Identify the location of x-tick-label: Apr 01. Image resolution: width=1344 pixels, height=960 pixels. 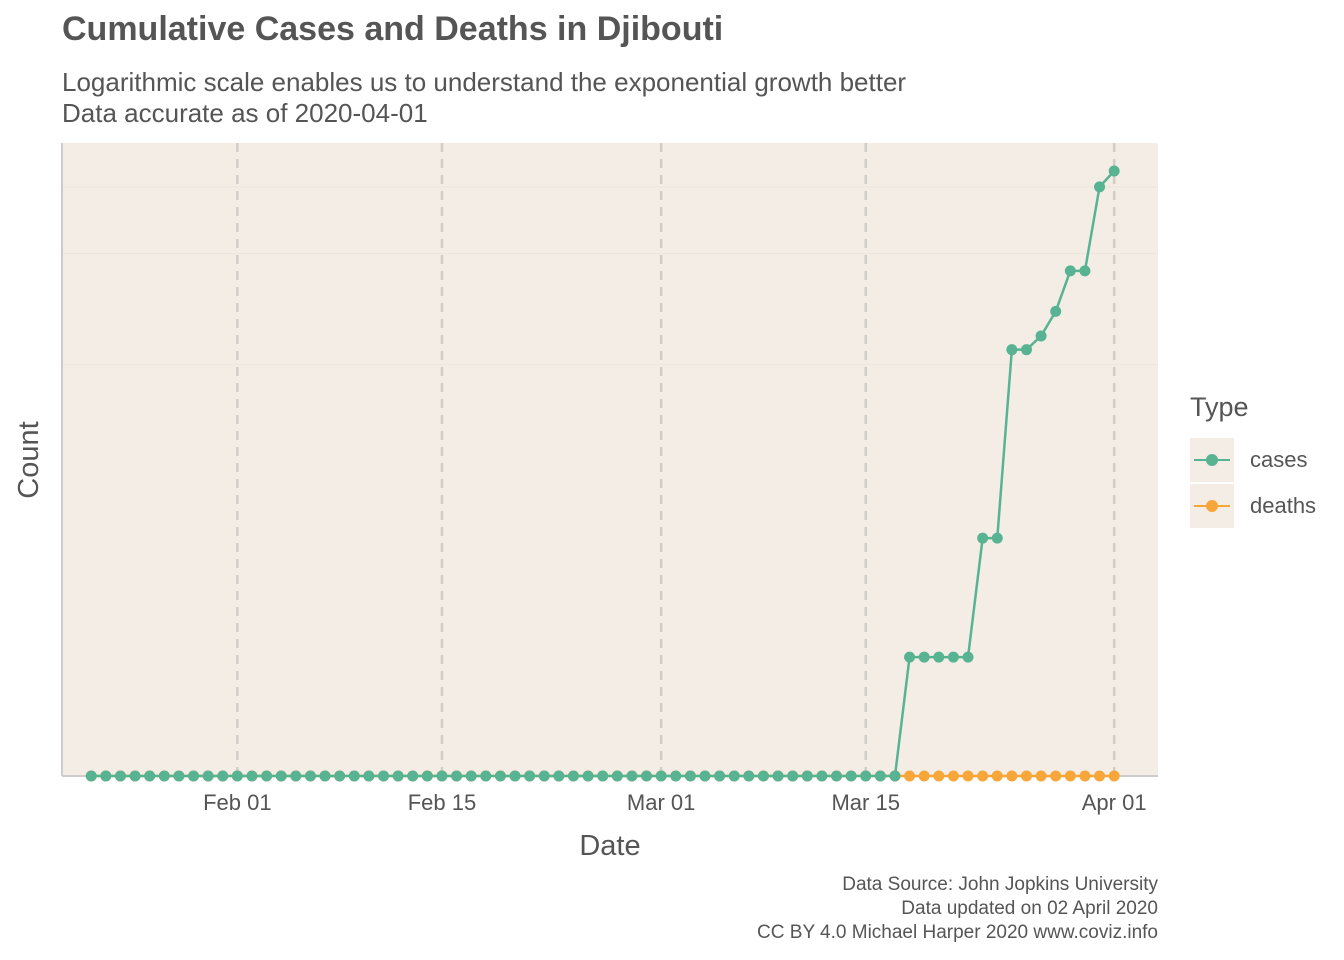
(1114, 802).